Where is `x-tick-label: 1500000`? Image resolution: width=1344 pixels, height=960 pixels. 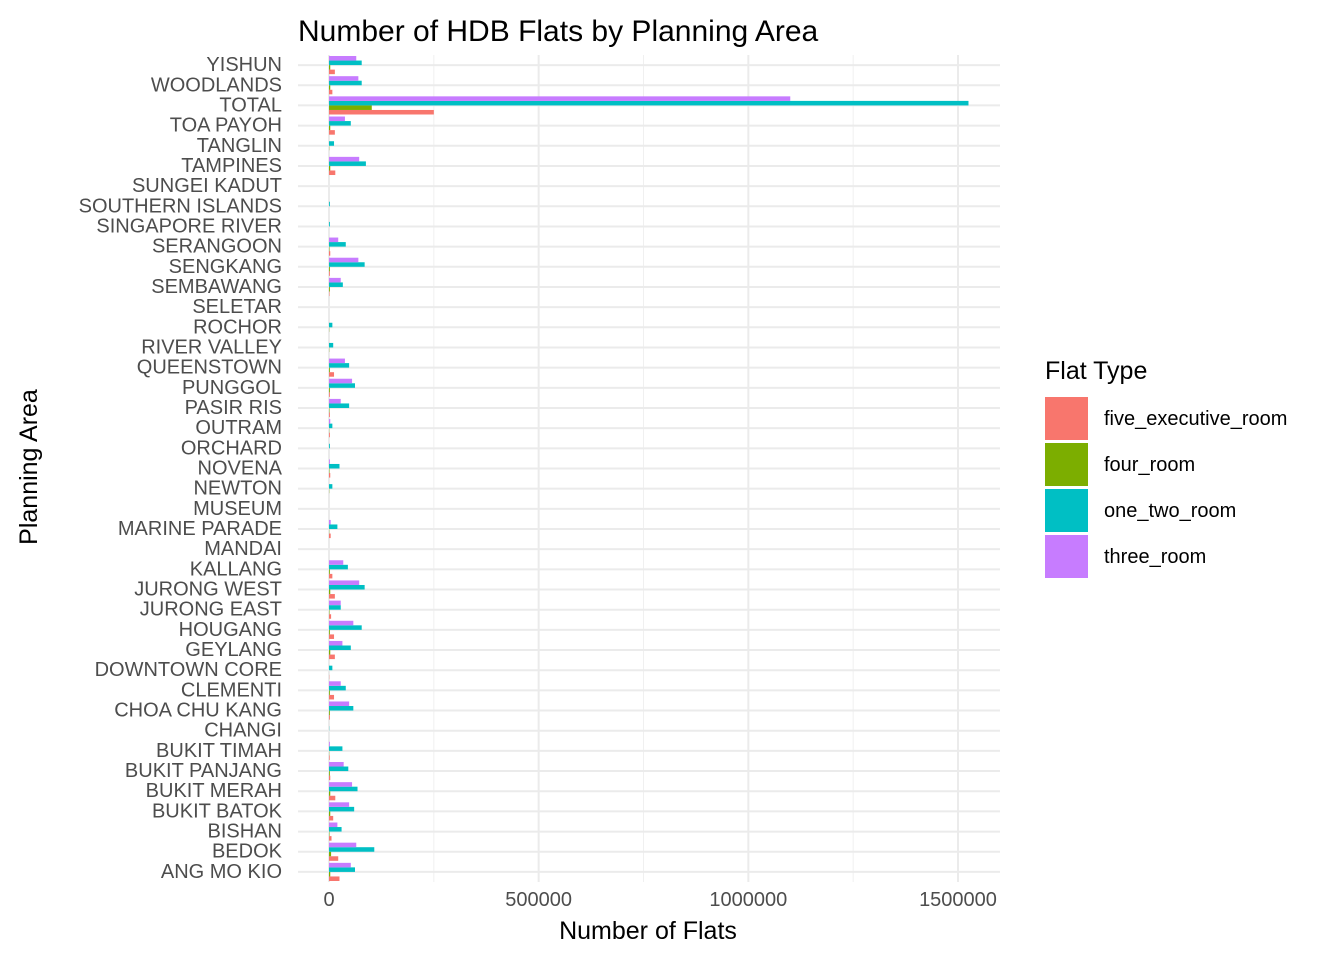
x-tick-label: 1500000 is located at coordinates (958, 900).